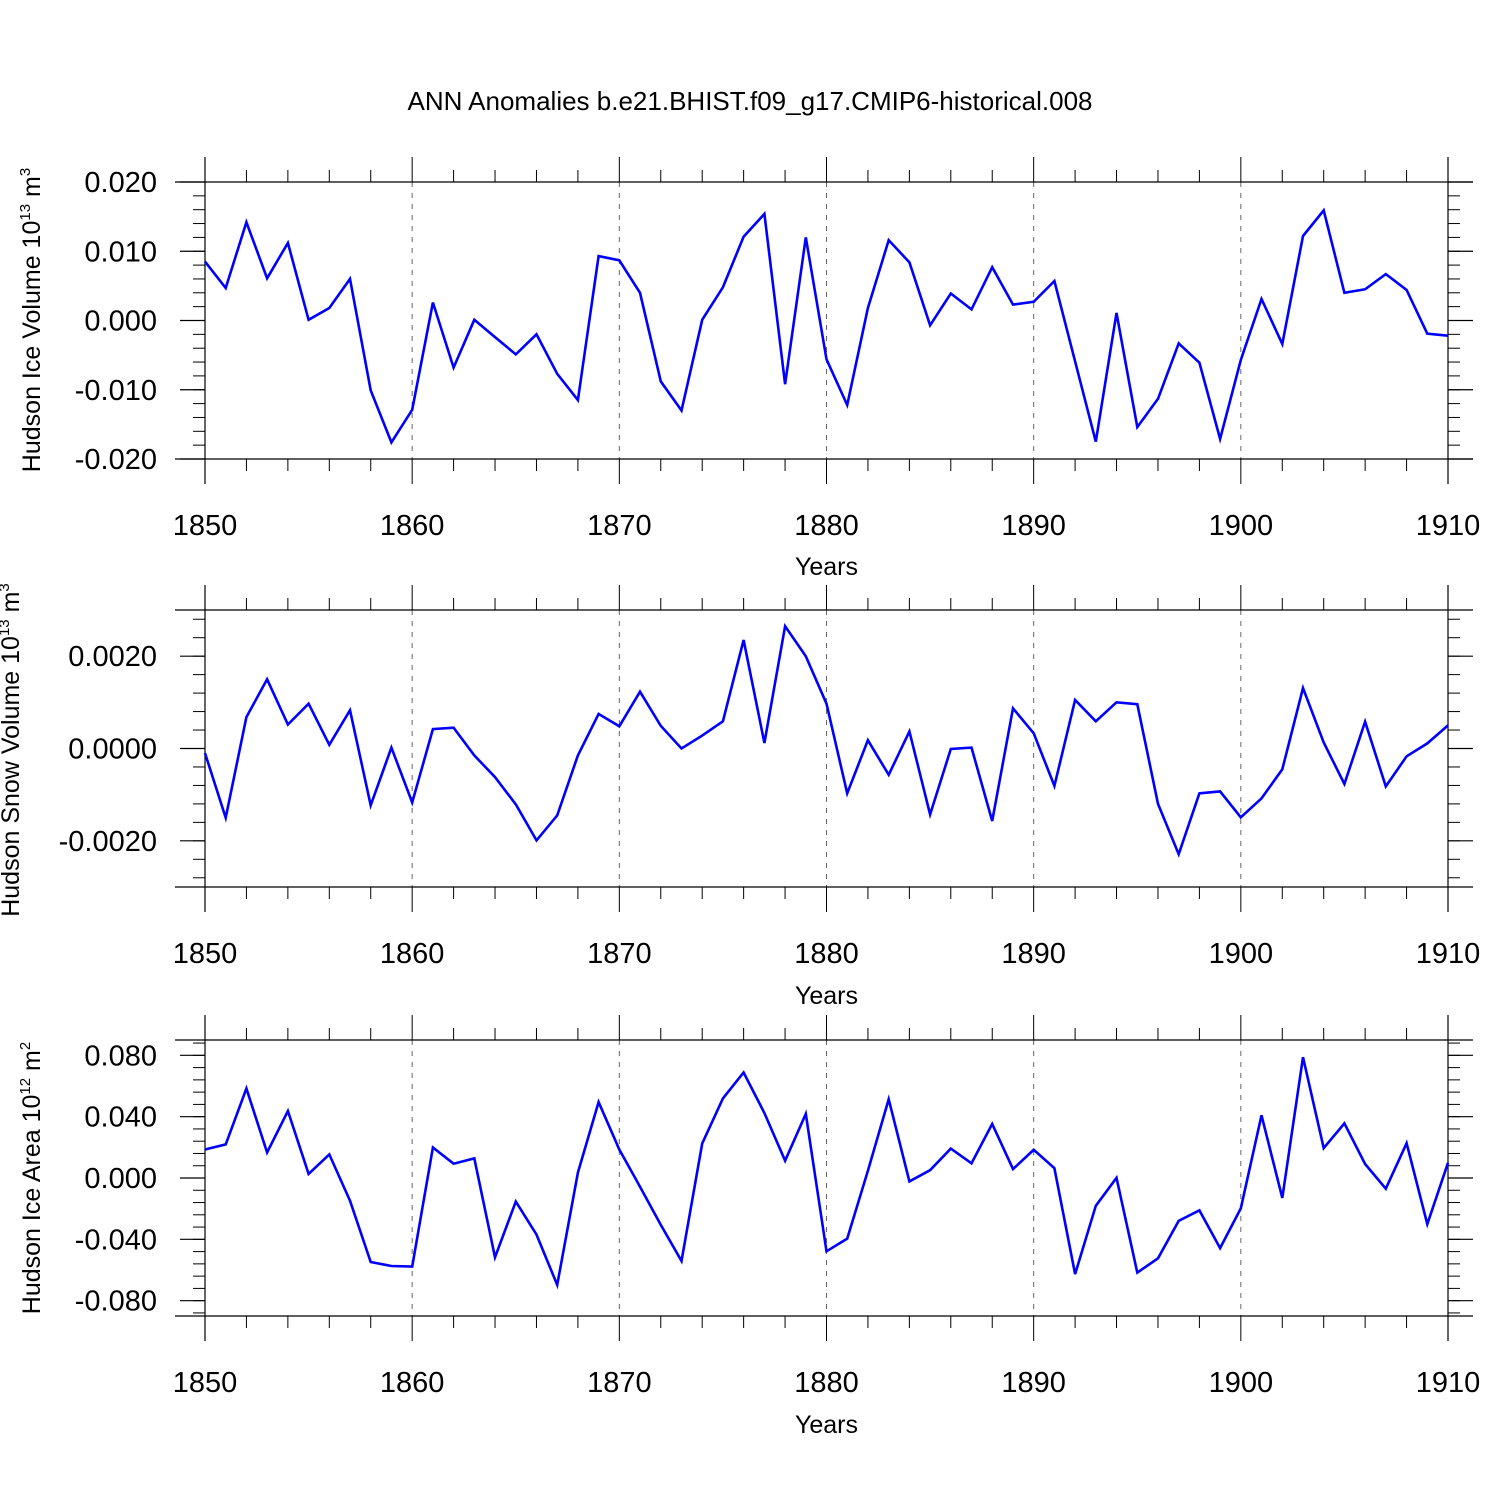  I want to click on y-tick-label: 0.020, so click(120, 183).